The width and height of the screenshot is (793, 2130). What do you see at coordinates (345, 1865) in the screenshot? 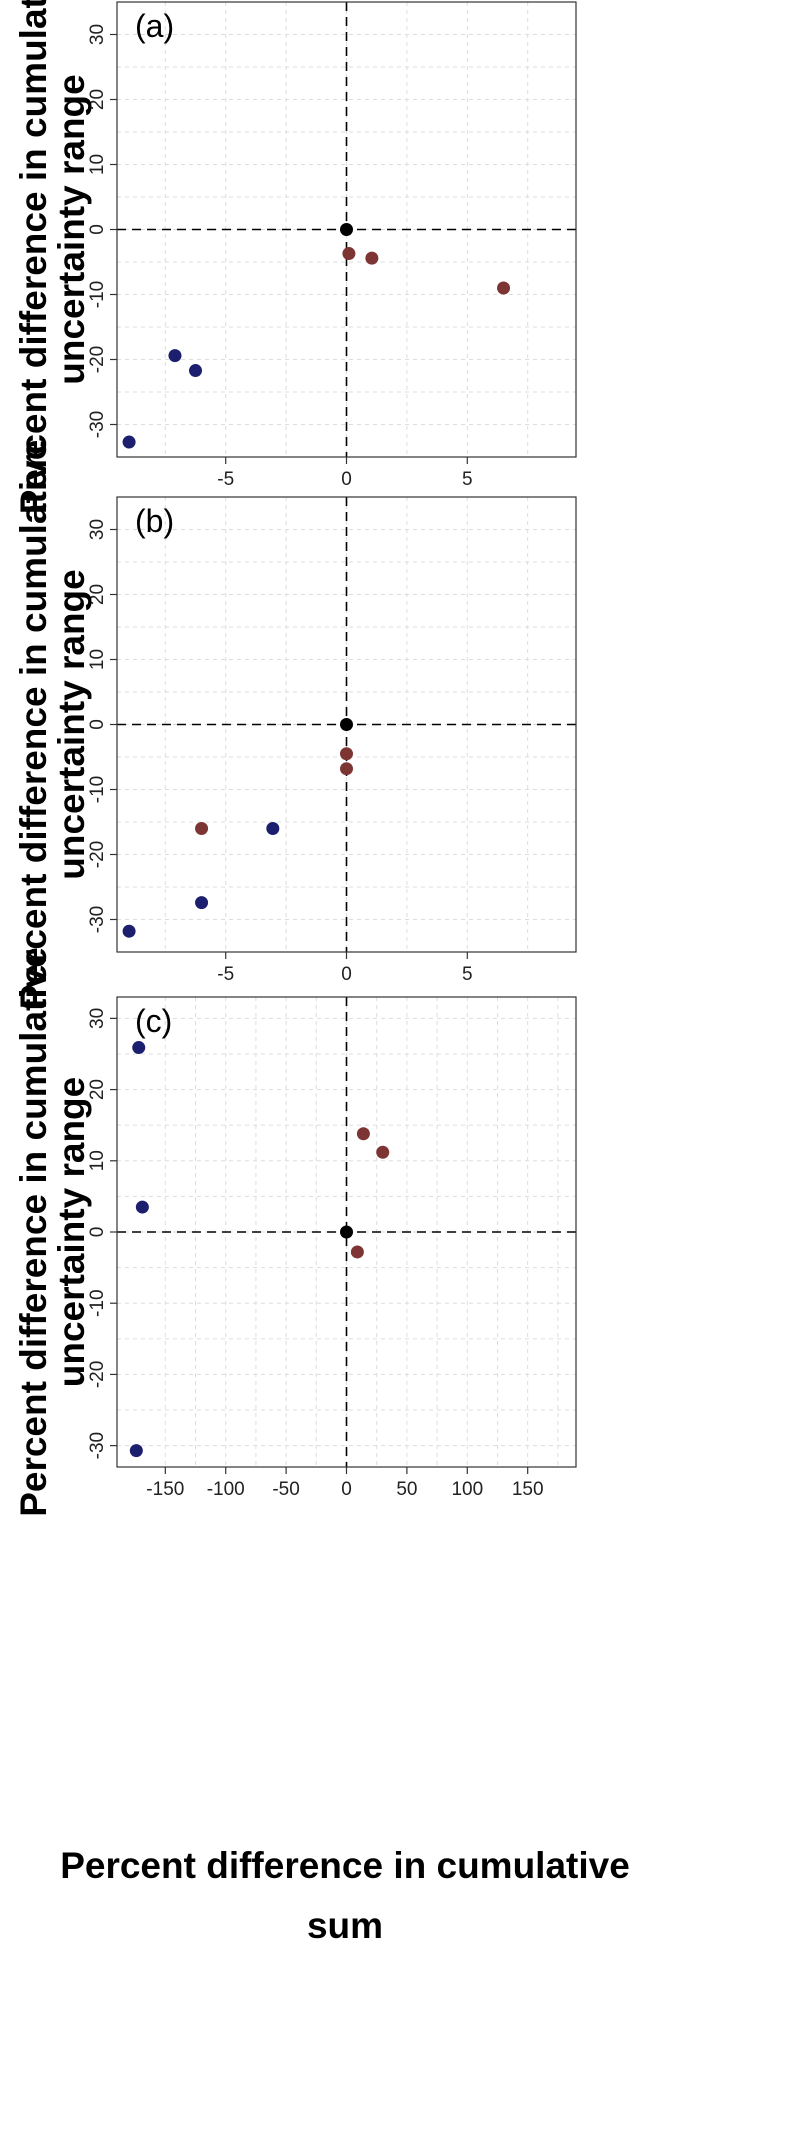
I see `x-axis-label: Percent difference in cumulative` at bounding box center [345, 1865].